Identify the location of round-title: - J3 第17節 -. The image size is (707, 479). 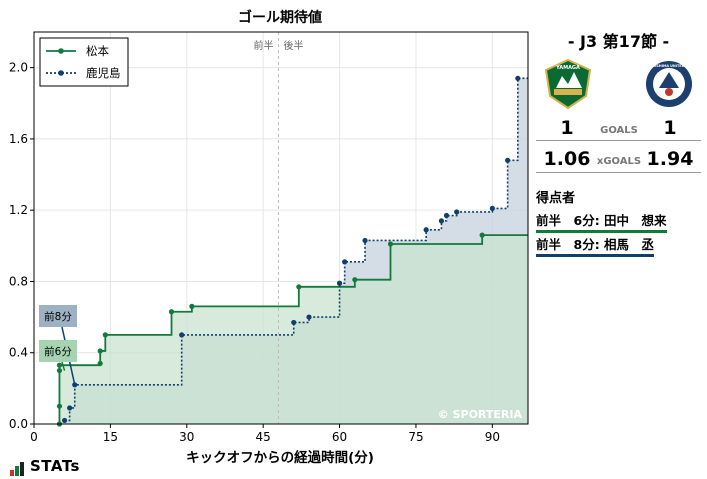
(618, 41).